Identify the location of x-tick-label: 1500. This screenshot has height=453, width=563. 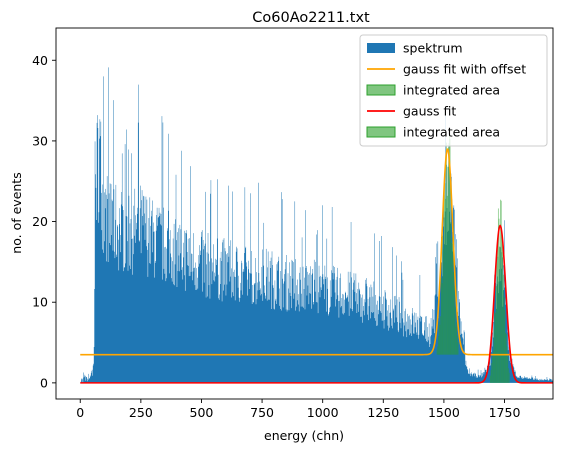
(444, 412).